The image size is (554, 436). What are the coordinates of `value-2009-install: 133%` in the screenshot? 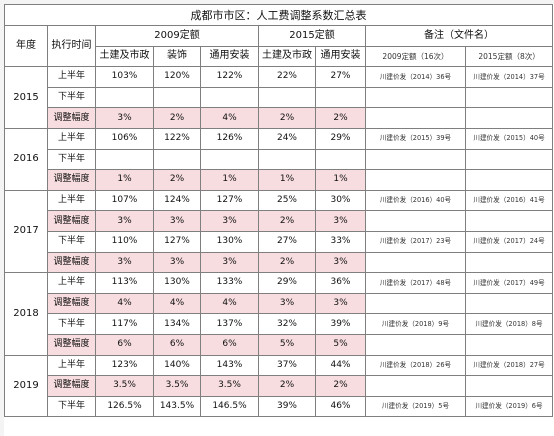 It's located at (229, 283).